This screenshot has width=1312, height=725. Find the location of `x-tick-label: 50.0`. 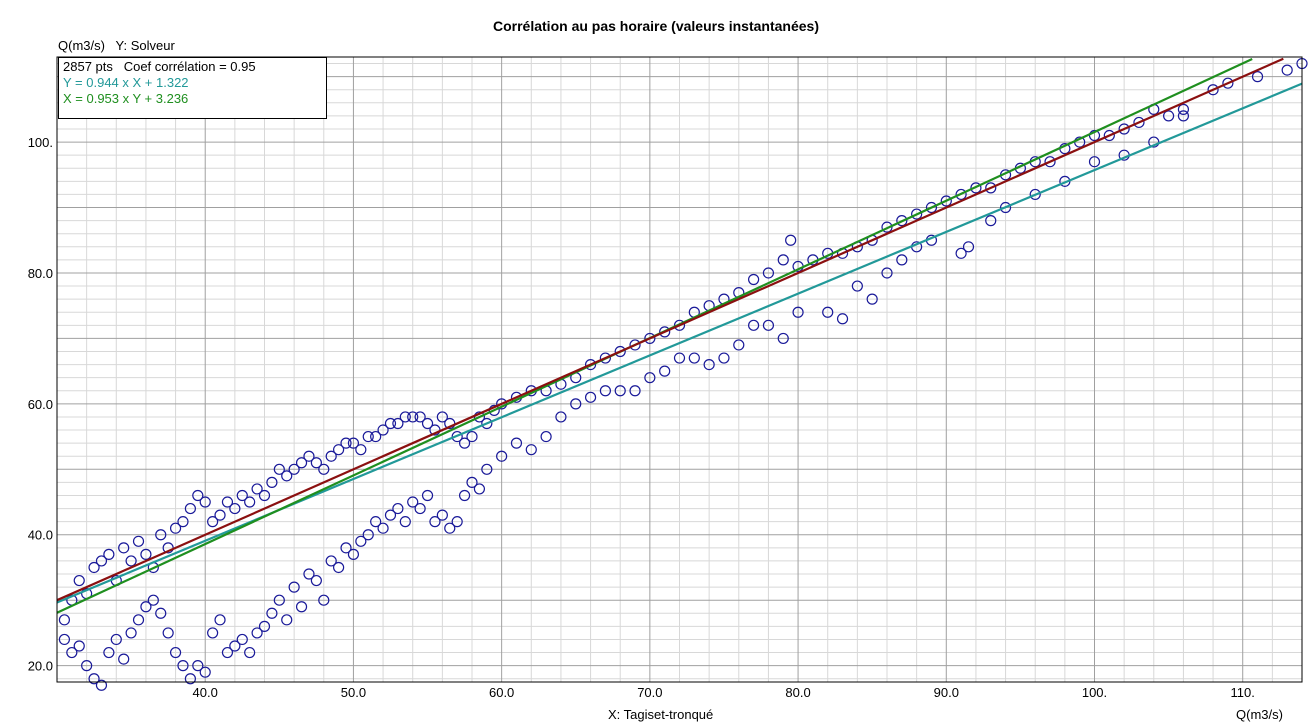

x-tick-label: 50.0 is located at coordinates (353, 692).